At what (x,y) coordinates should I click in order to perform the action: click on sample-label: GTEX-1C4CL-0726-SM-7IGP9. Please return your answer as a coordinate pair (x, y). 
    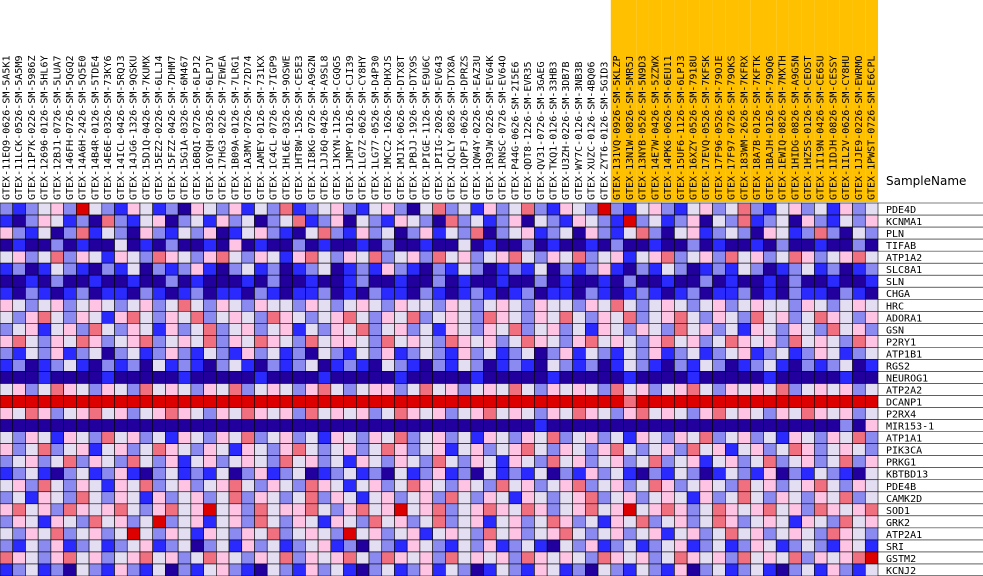
    Looking at the image, I should click on (274, 128).